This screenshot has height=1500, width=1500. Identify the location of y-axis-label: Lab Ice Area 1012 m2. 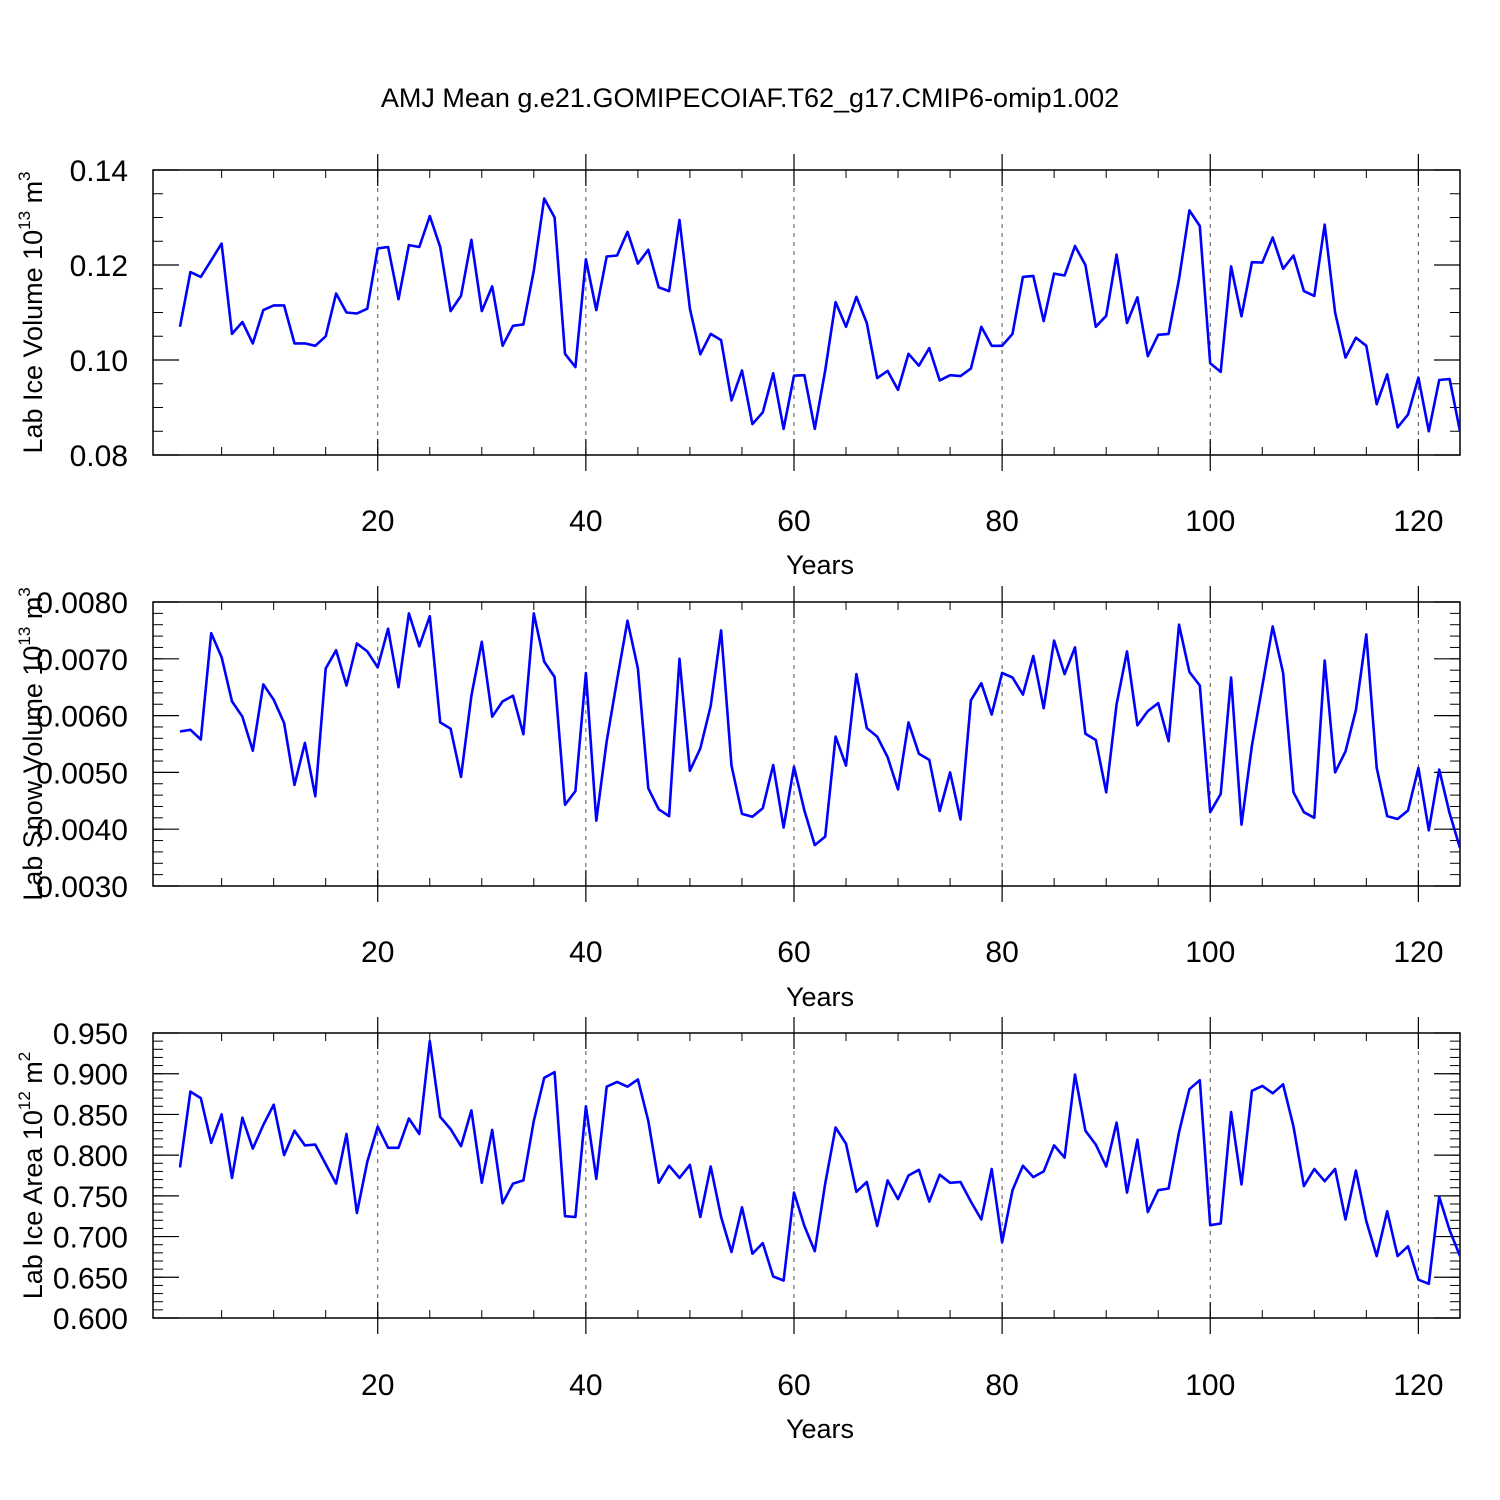
(31, 1176).